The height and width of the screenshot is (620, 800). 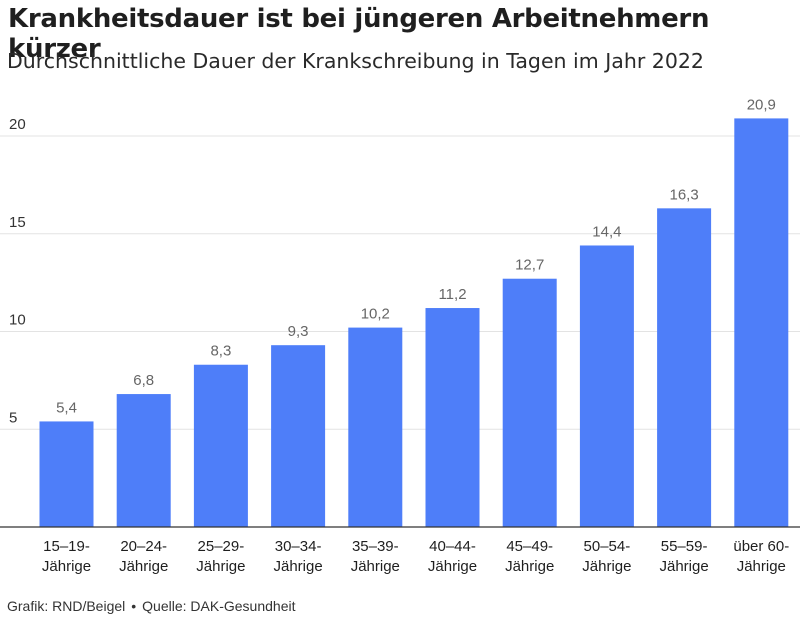 I want to click on value-label: 5,4, so click(x=66, y=407).